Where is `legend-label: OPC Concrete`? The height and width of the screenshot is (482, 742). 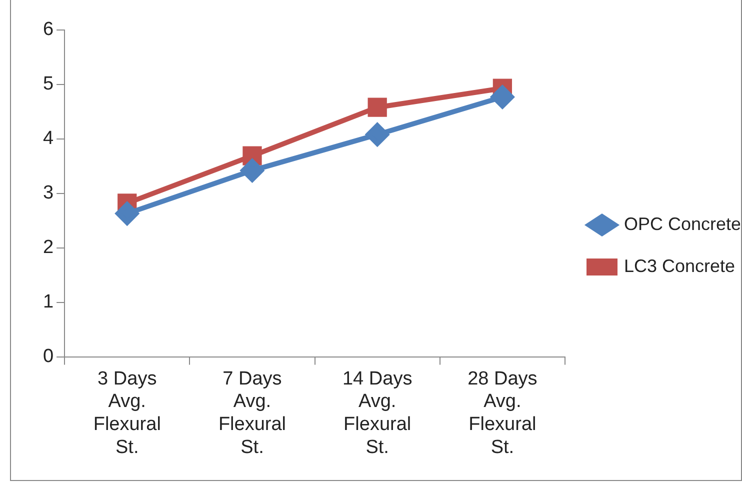 legend-label: OPC Concrete is located at coordinates (683, 224).